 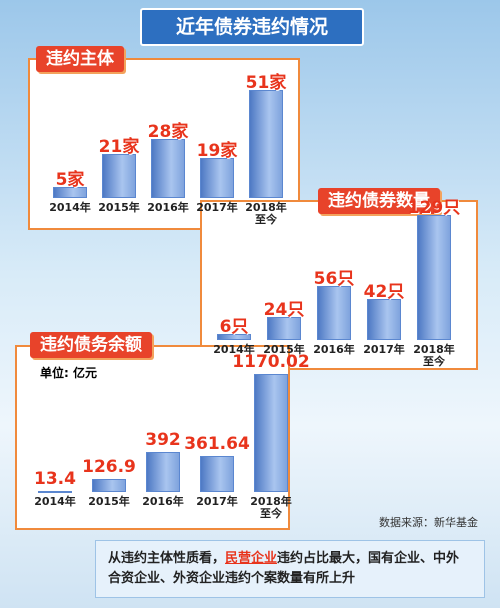 I want to click on note-highlight: 民营企业, so click(x=251, y=558).